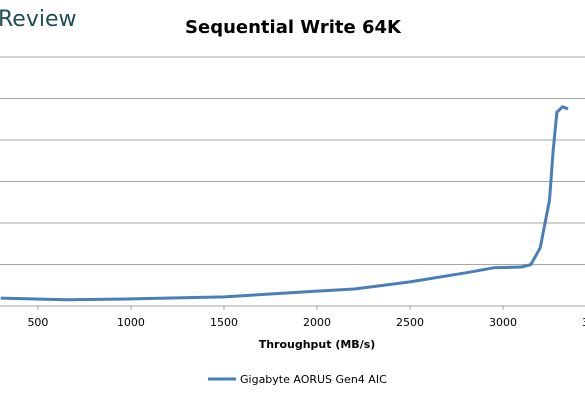 The image size is (585, 401). I want to click on x-tick-label: 1000, so click(131, 322).